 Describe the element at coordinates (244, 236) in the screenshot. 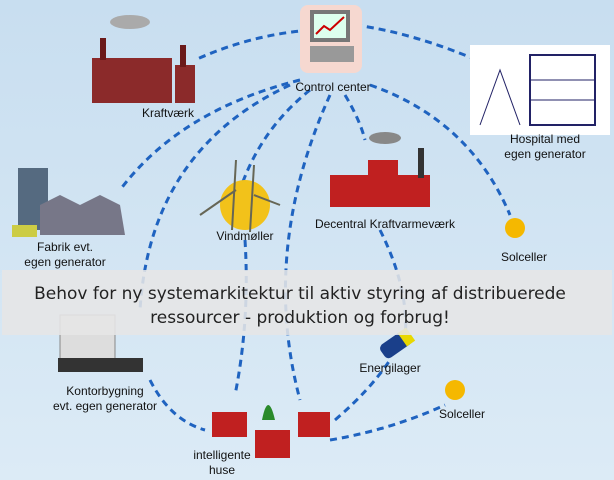

I see `node-label: Vindmøller` at that location.